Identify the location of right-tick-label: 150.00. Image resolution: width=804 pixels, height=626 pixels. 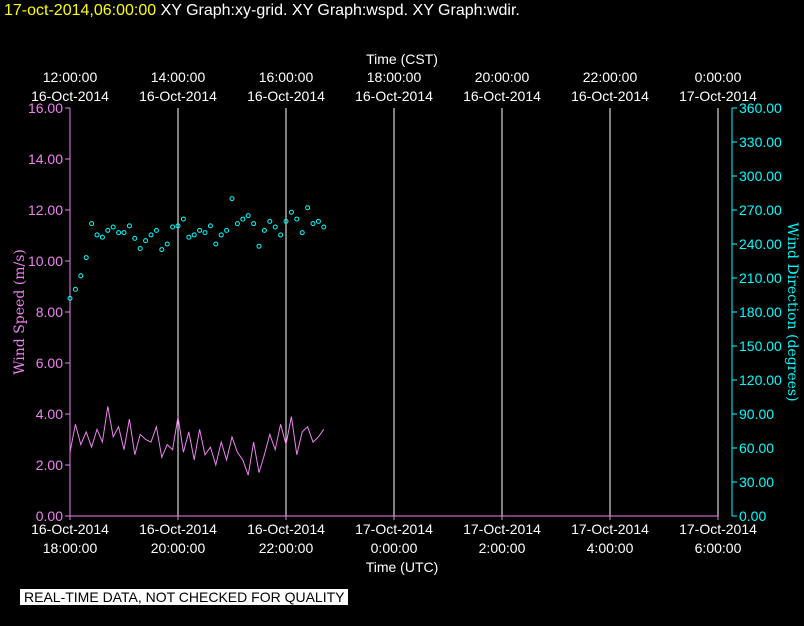
(760, 346).